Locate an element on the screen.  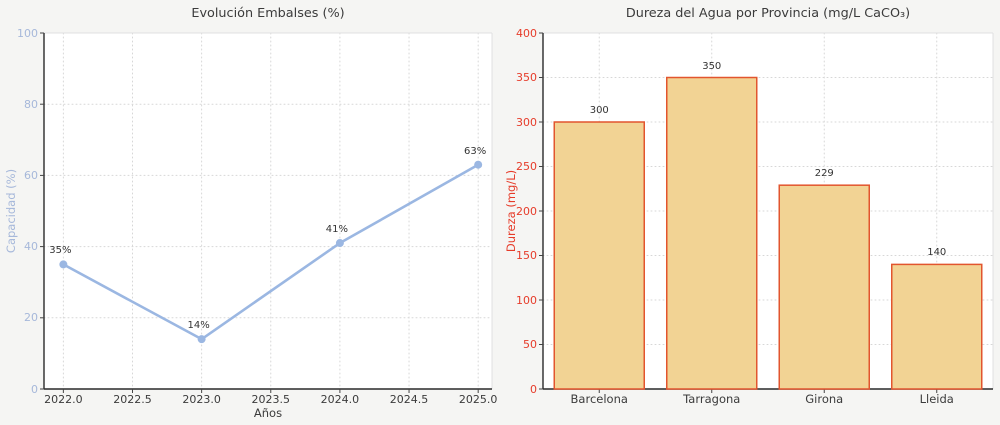
y-tick-label: 60 is located at coordinates (31, 175).